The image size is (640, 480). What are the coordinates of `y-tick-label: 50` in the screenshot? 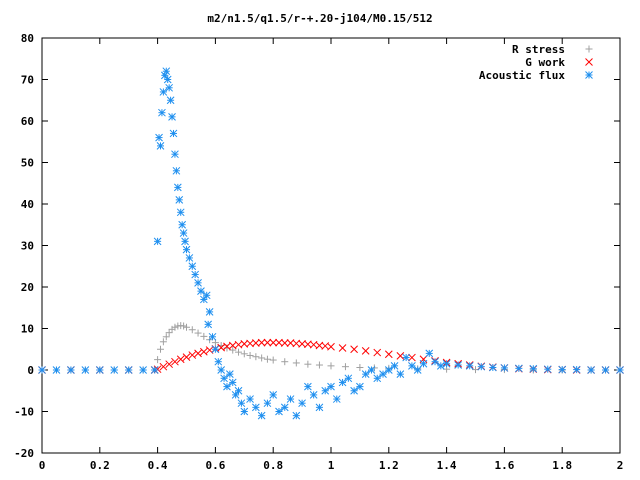 It's located at (27, 163).